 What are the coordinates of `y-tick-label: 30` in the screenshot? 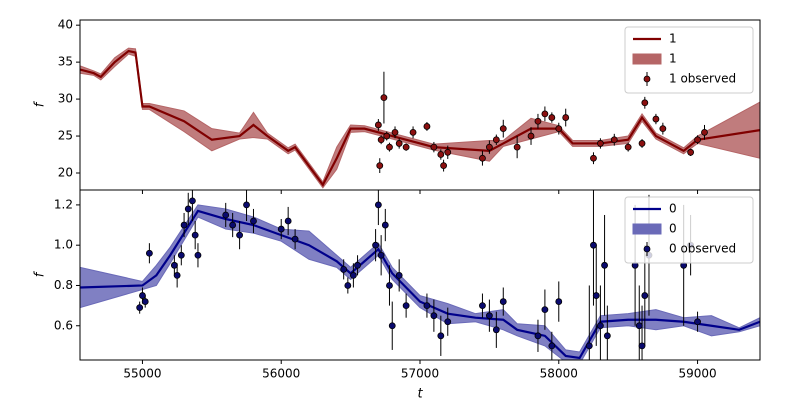 It's located at (65, 99).